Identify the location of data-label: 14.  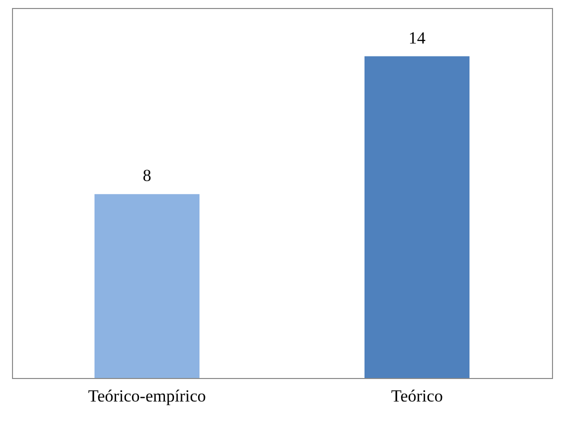
(417, 38).